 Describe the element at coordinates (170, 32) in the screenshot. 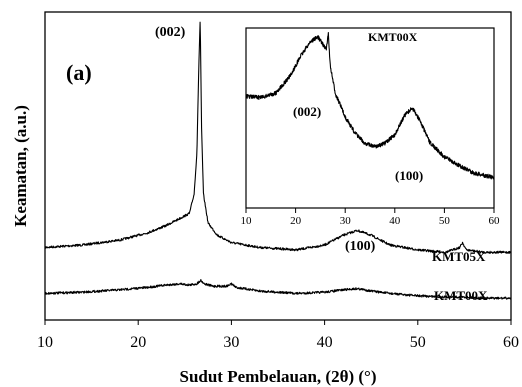

I see `peak-label-002: (002)` at that location.